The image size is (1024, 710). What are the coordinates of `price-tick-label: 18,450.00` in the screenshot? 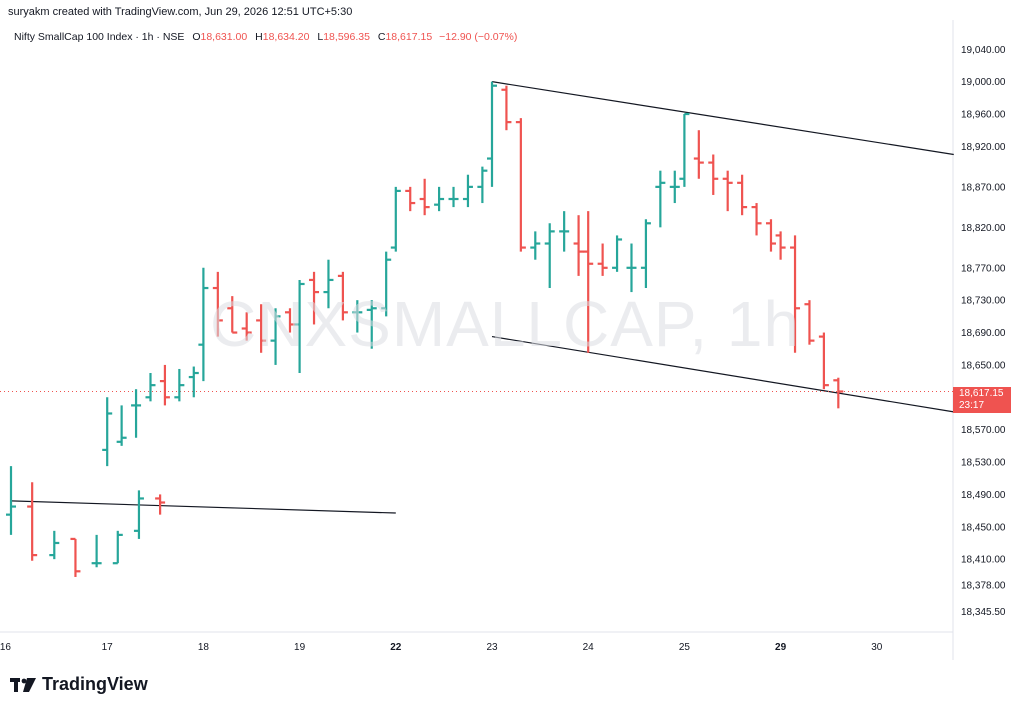 It's located at (983, 527).